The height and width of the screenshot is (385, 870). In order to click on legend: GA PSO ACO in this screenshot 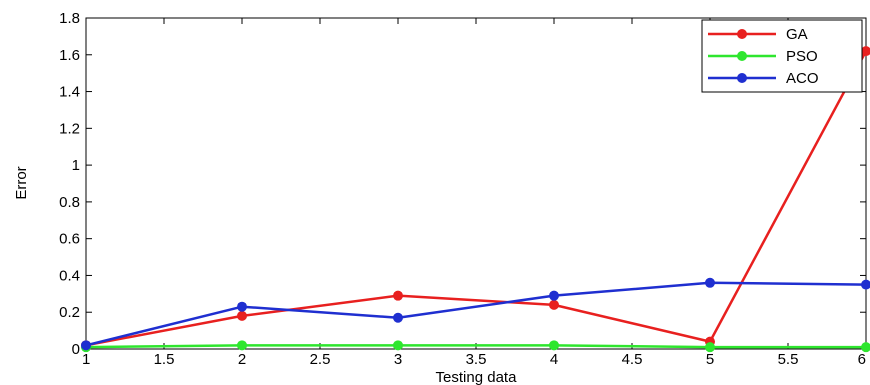, I will do `click(782, 56)`.